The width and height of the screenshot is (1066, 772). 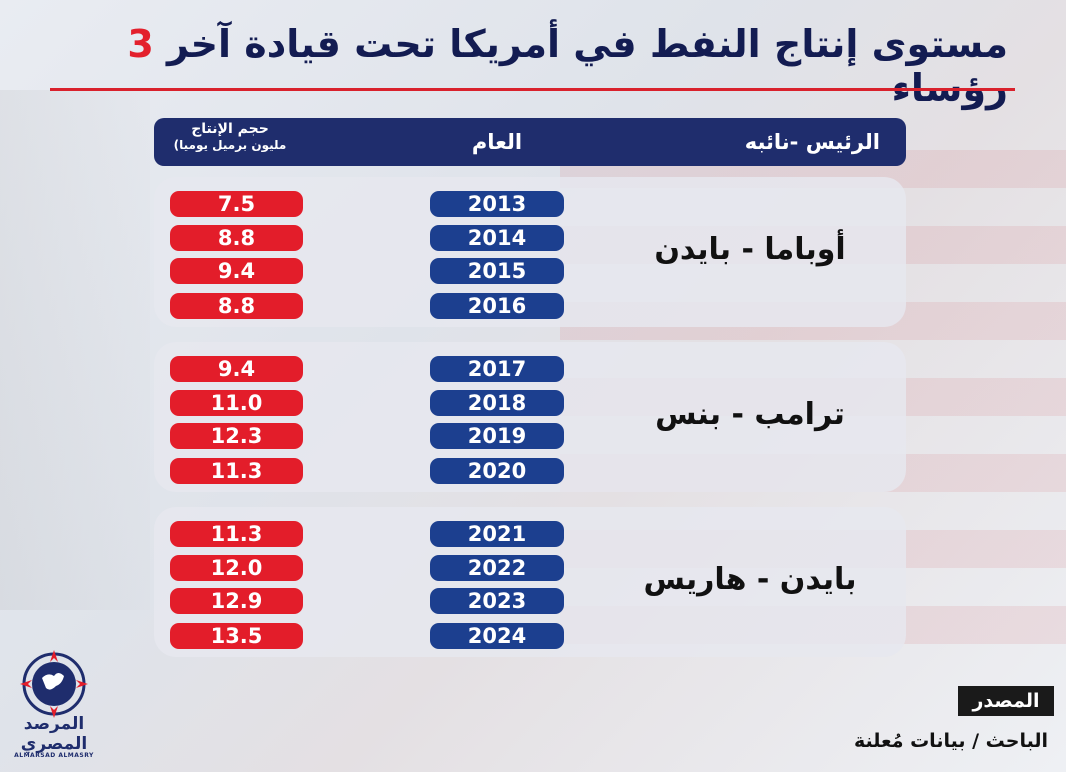 I want to click on group-president-label: ترامب - بنس, so click(x=750, y=414).